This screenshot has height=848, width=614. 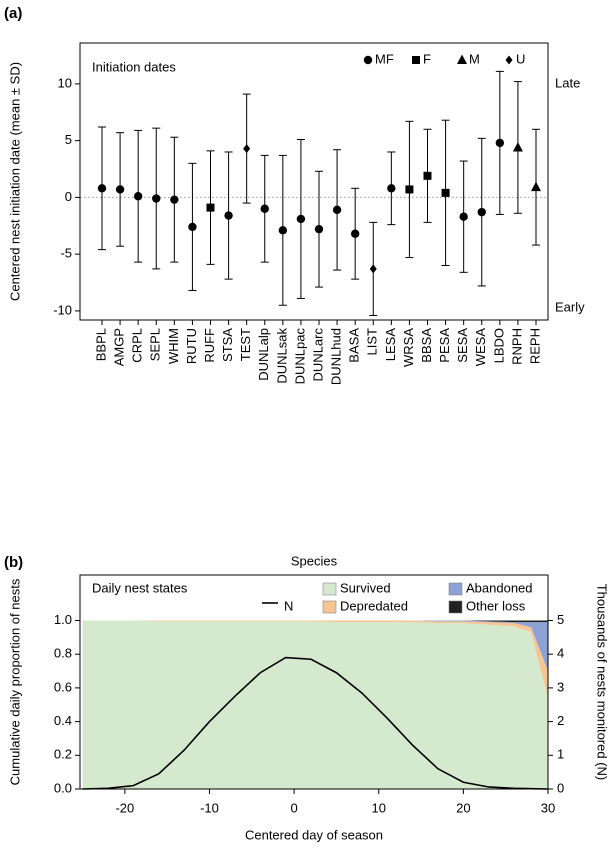 I want to click on x-tick-label: DUNLarc, so click(x=317, y=355).